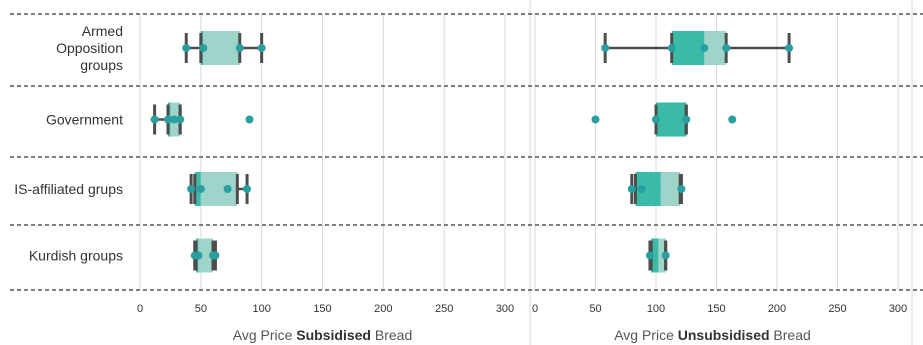 The height and width of the screenshot is (345, 923). I want to click on category-label-line: IS-affiliated grups, so click(68, 189).